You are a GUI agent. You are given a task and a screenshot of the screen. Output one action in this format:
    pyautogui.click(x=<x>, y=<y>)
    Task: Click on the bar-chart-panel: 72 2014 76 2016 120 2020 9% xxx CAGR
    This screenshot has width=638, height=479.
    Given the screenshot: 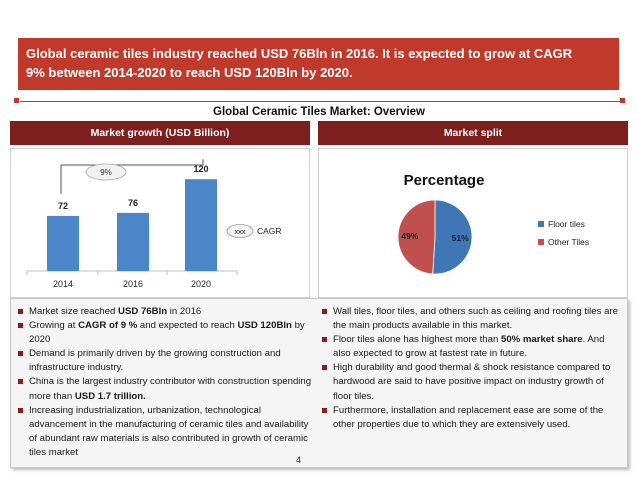 What is the action you would take?
    pyautogui.click(x=160, y=223)
    